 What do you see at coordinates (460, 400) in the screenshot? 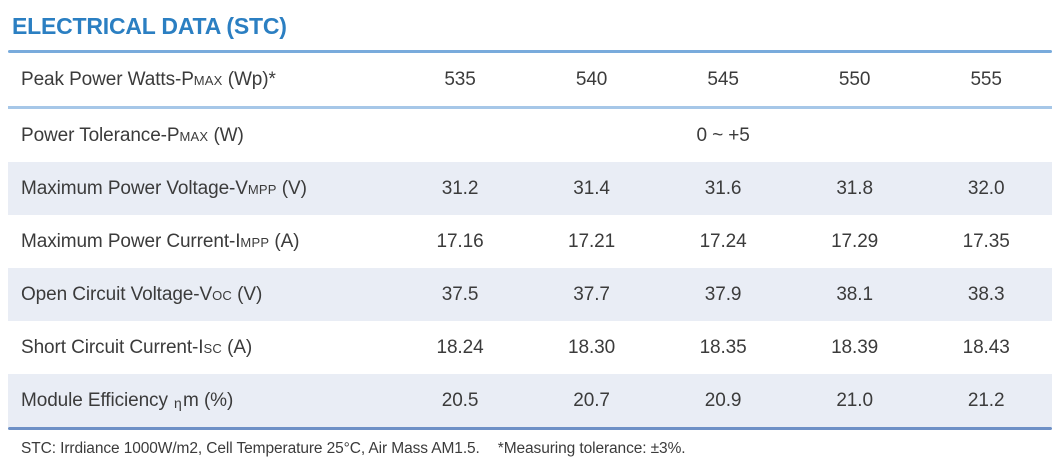
I see `value-cell: 20.5` at bounding box center [460, 400].